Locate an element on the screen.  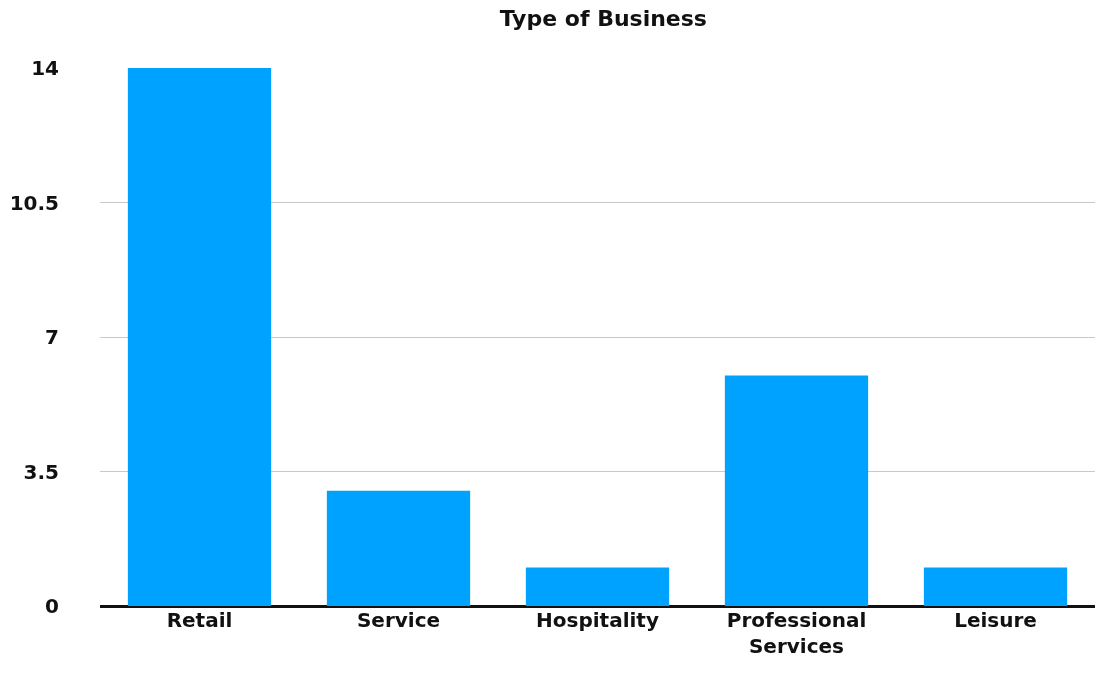
y-tick-label: 0 is located at coordinates (52, 606).